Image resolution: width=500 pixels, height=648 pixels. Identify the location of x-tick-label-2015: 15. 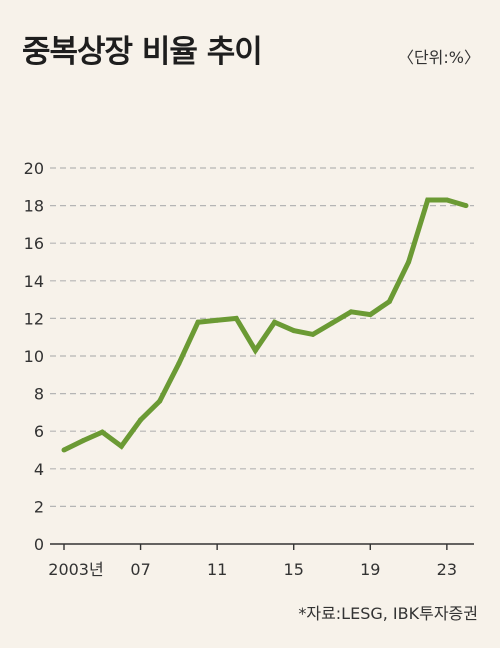
(294, 569).